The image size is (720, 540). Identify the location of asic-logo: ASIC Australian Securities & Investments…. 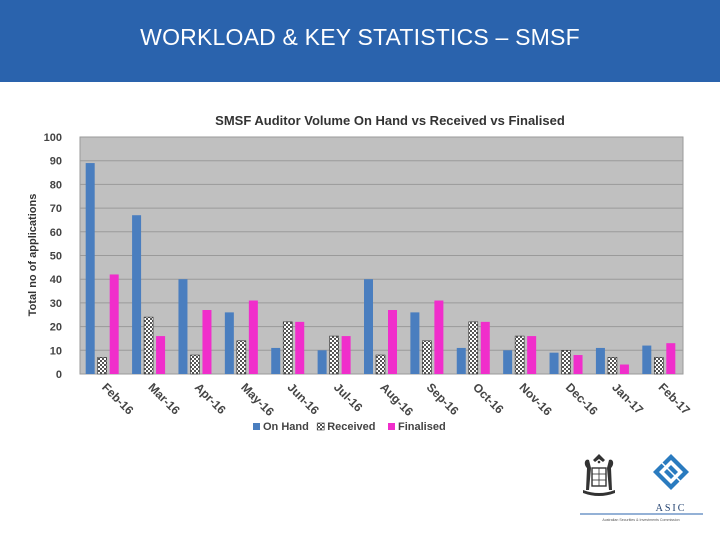
(641, 488).